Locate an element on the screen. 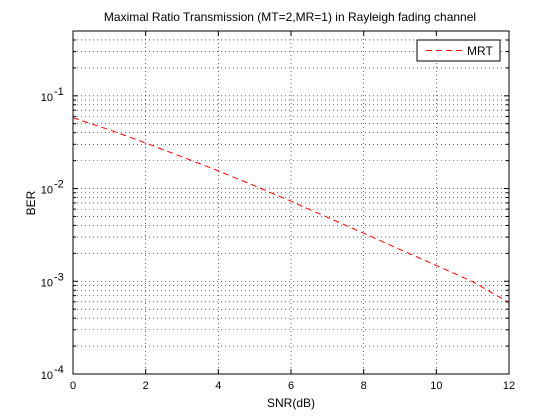  legend: MRT is located at coordinates (458, 50).